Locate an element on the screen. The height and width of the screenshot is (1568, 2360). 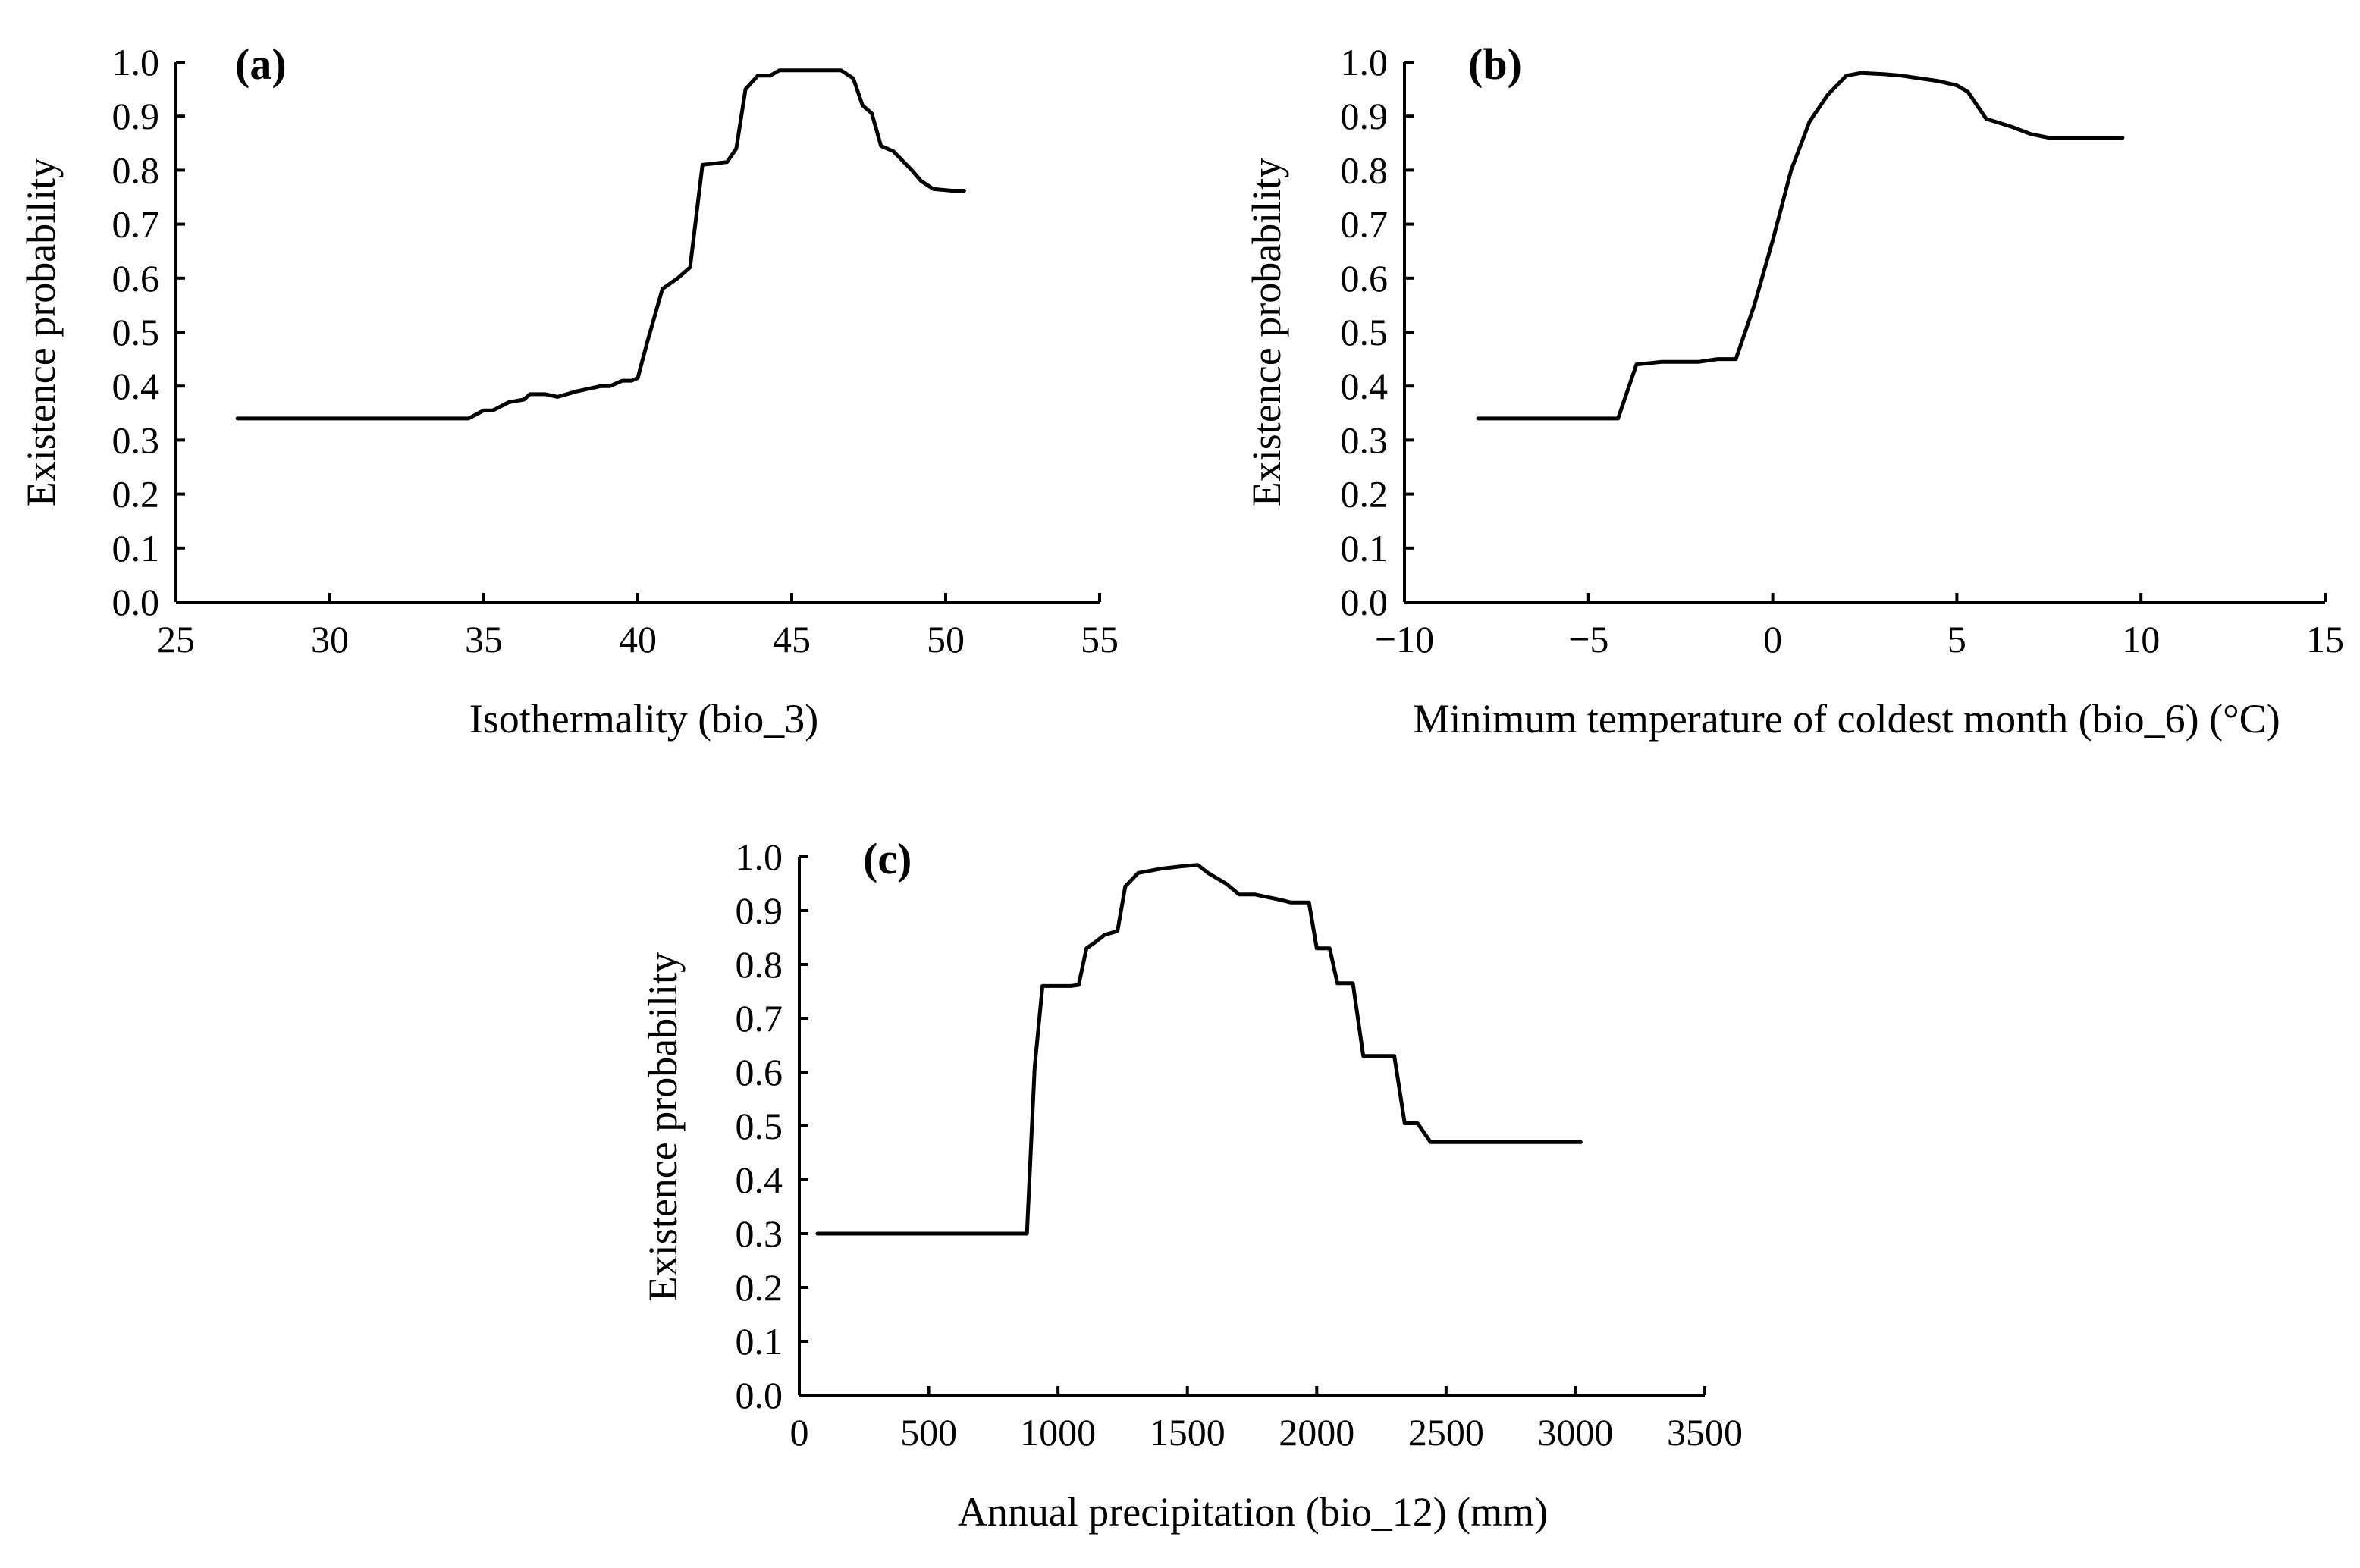
panel-b-y-tick-label: 0.8 is located at coordinates (1365, 170).